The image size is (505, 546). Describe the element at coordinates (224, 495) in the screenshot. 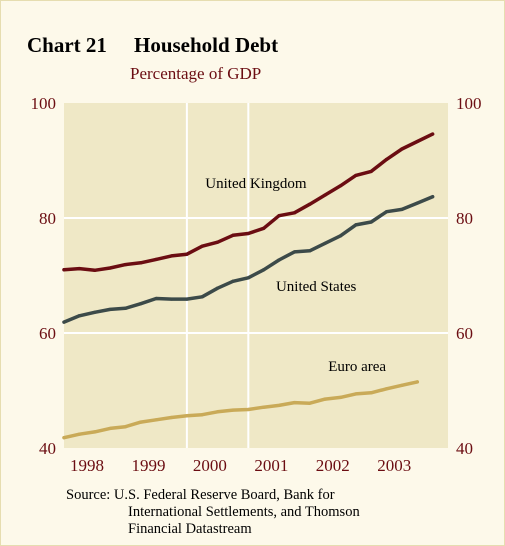

I see `source-line-1: U.S. Federal Reserve Board, Bank for` at that location.